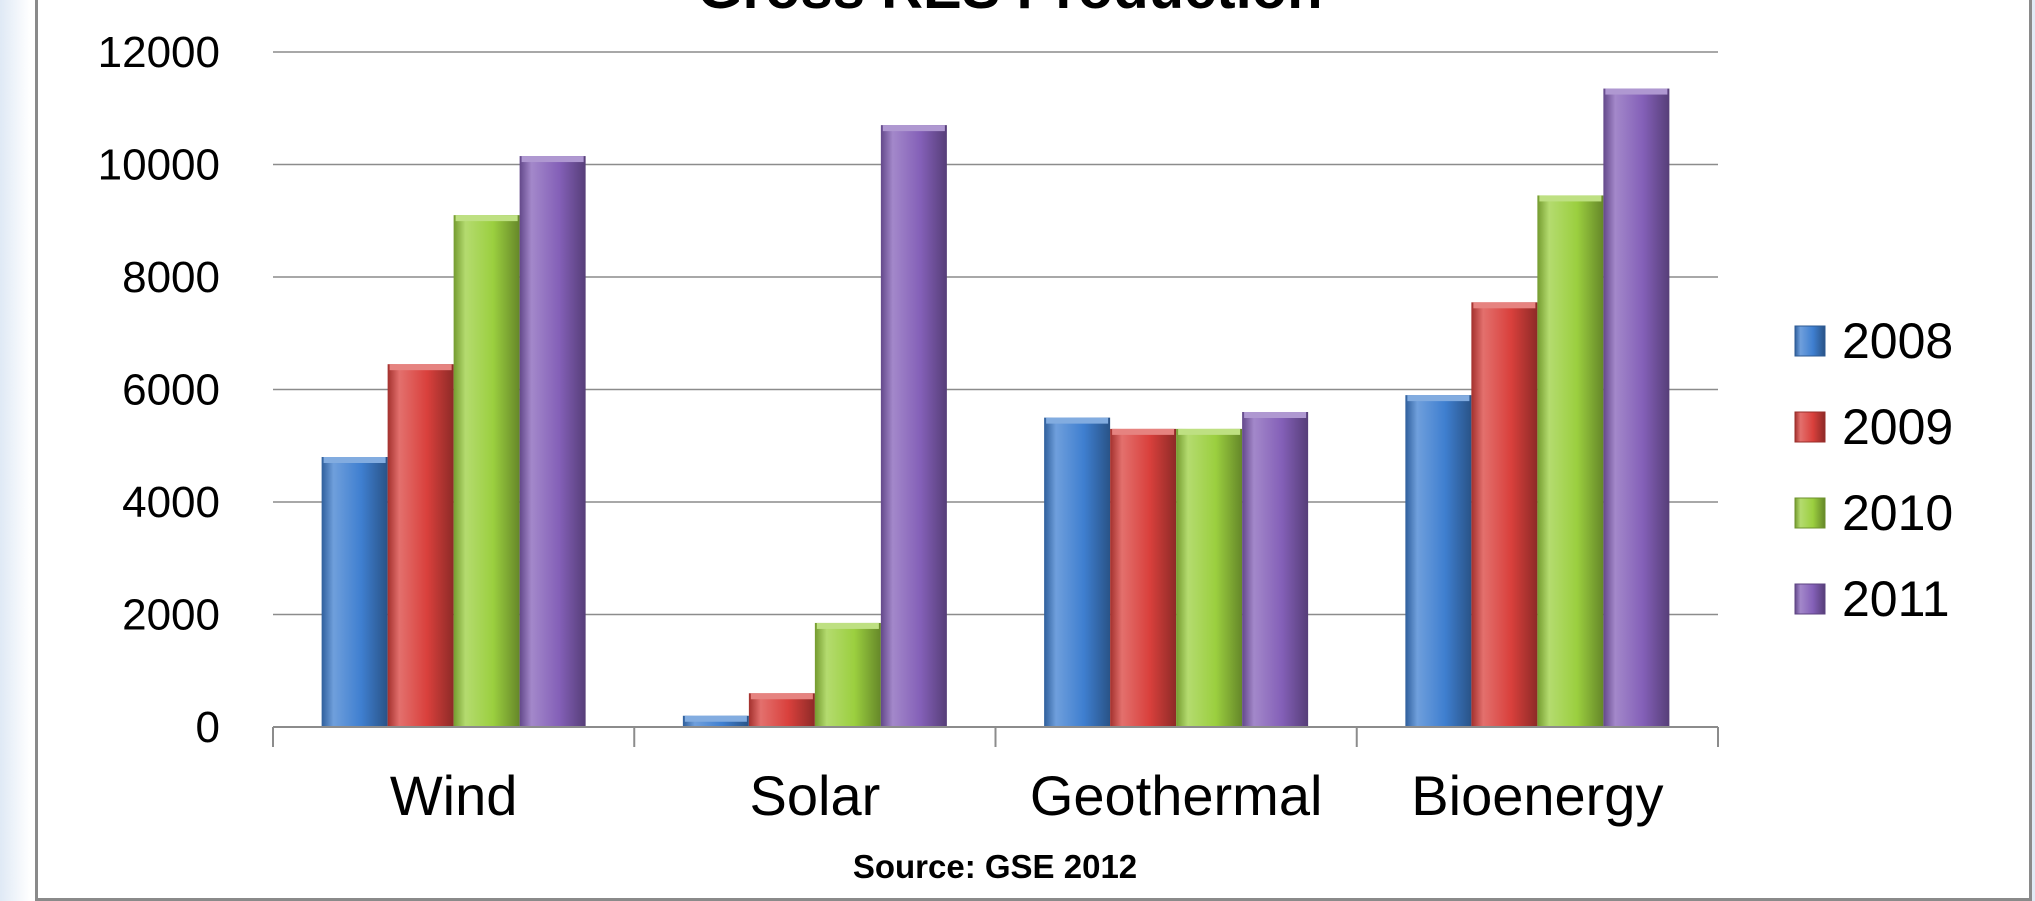  I want to click on x-category-label: Bioenergy, so click(1537, 795).